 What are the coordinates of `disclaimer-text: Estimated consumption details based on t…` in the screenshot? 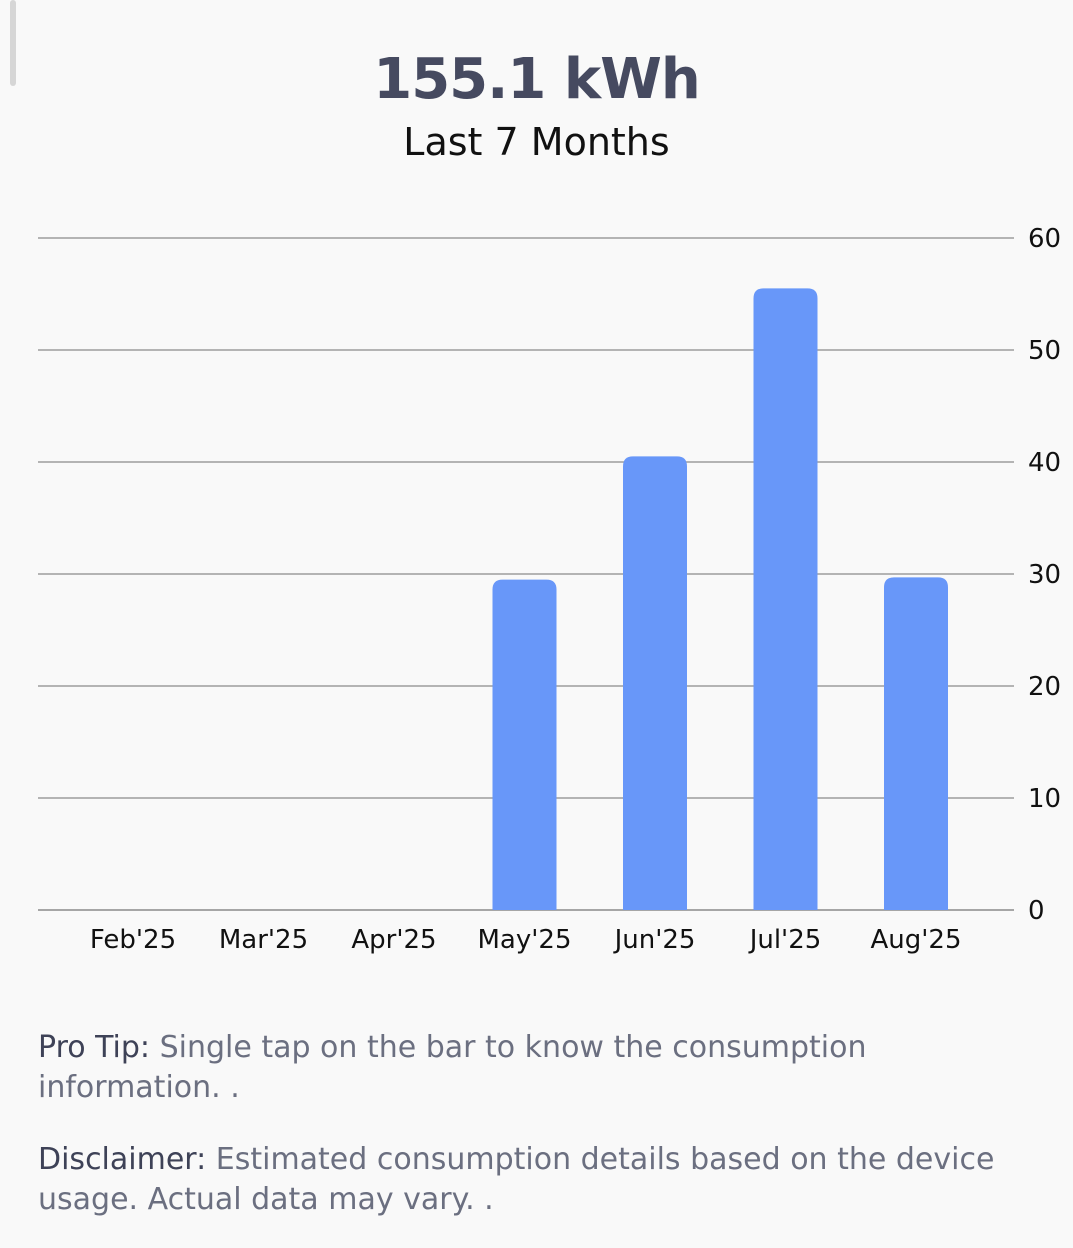 It's located at (516, 1179).